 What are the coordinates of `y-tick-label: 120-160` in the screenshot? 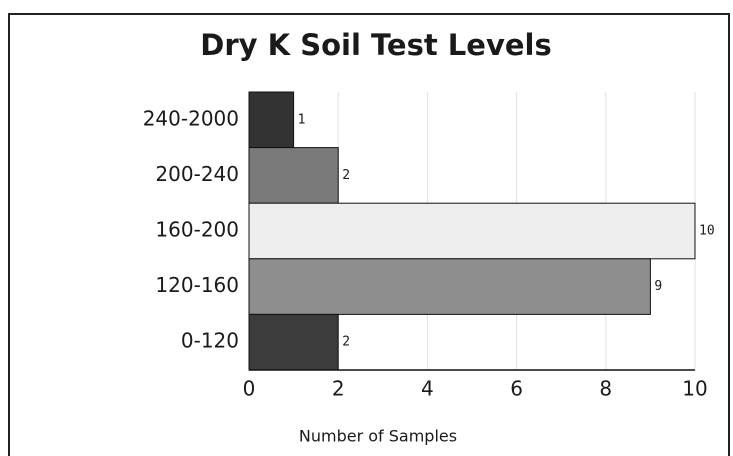 It's located at (197, 285).